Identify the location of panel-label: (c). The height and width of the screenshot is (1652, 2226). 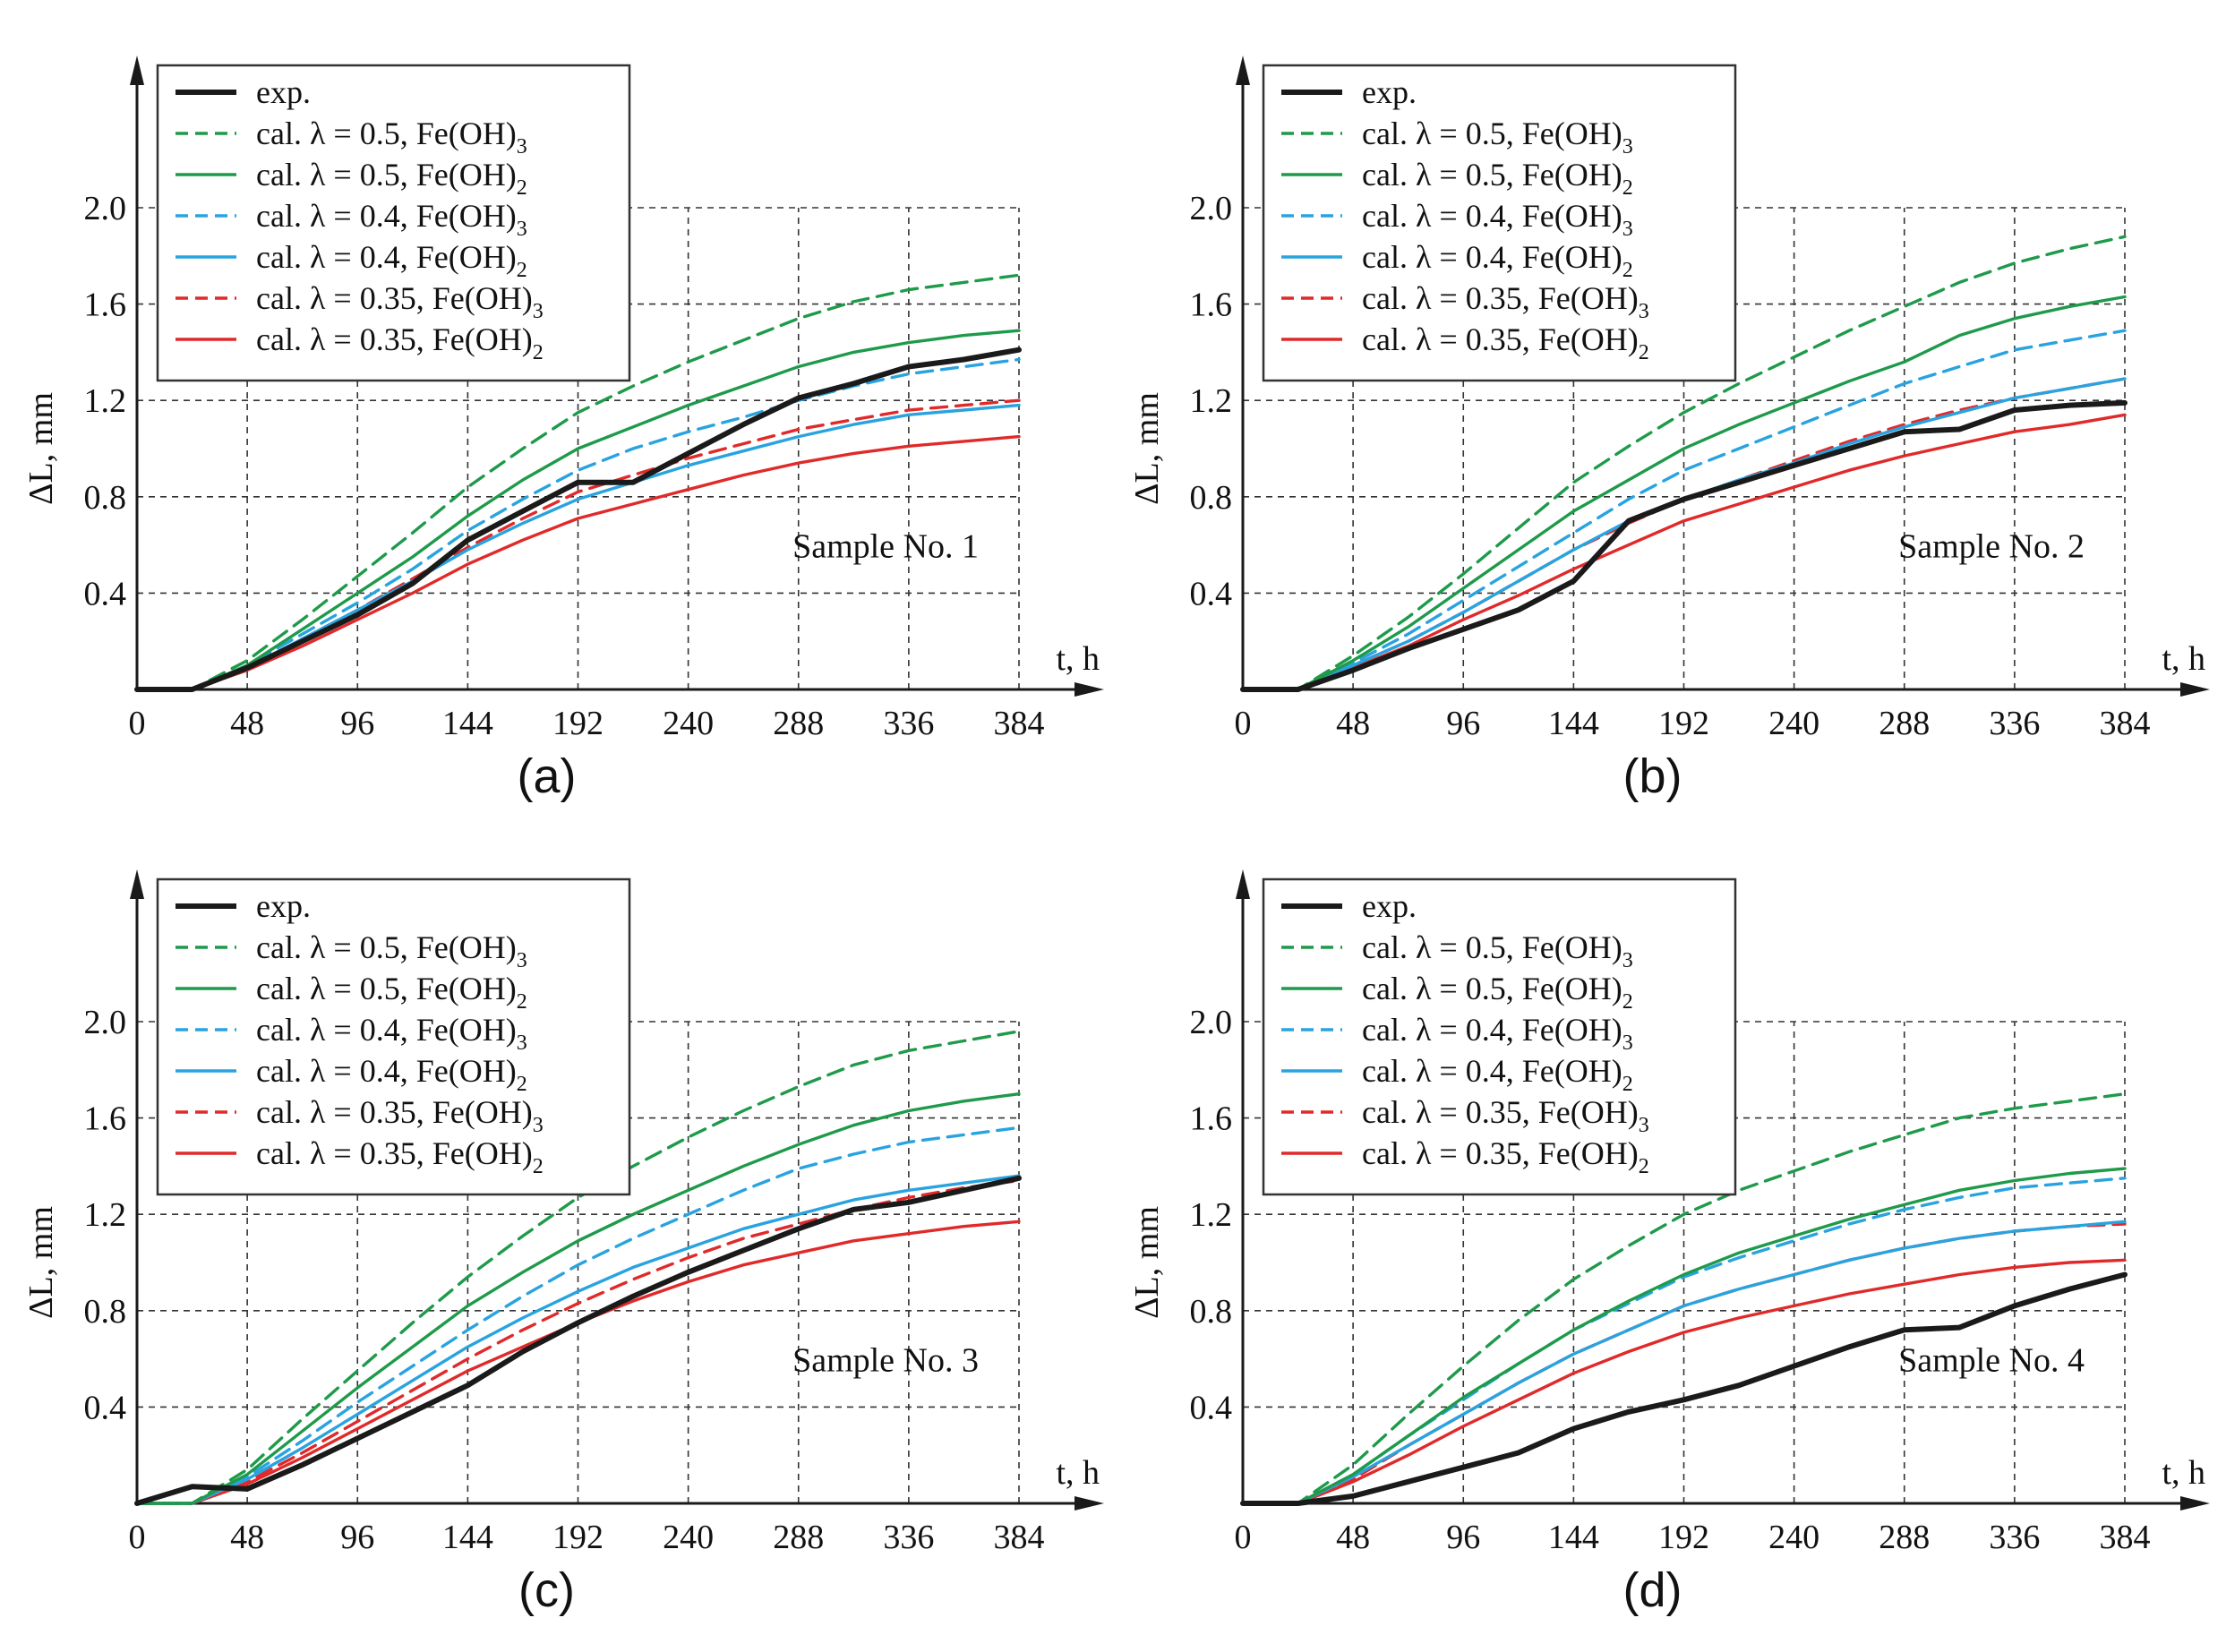
(546, 1590).